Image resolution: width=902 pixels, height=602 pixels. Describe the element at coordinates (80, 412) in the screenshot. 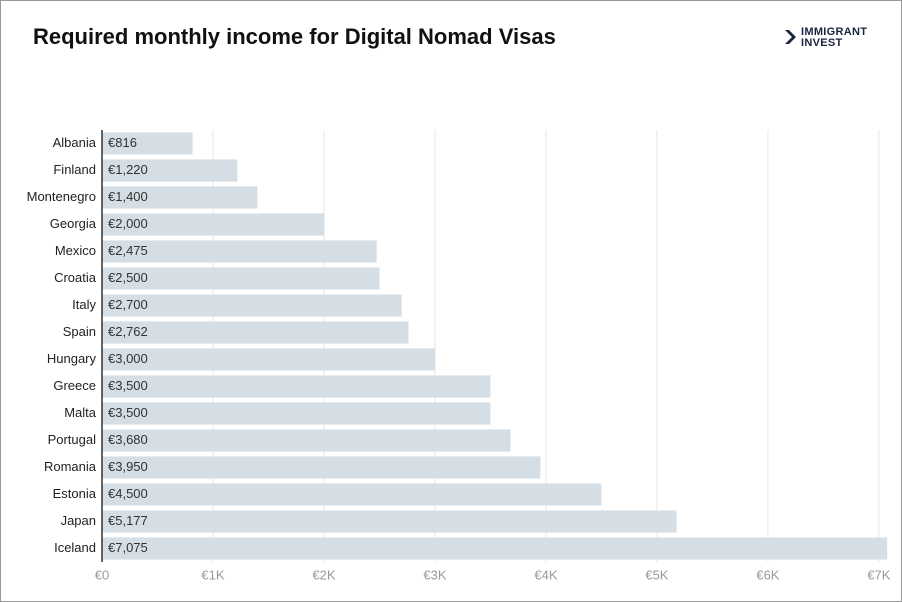

I see `y-tick-label: Malta` at that location.